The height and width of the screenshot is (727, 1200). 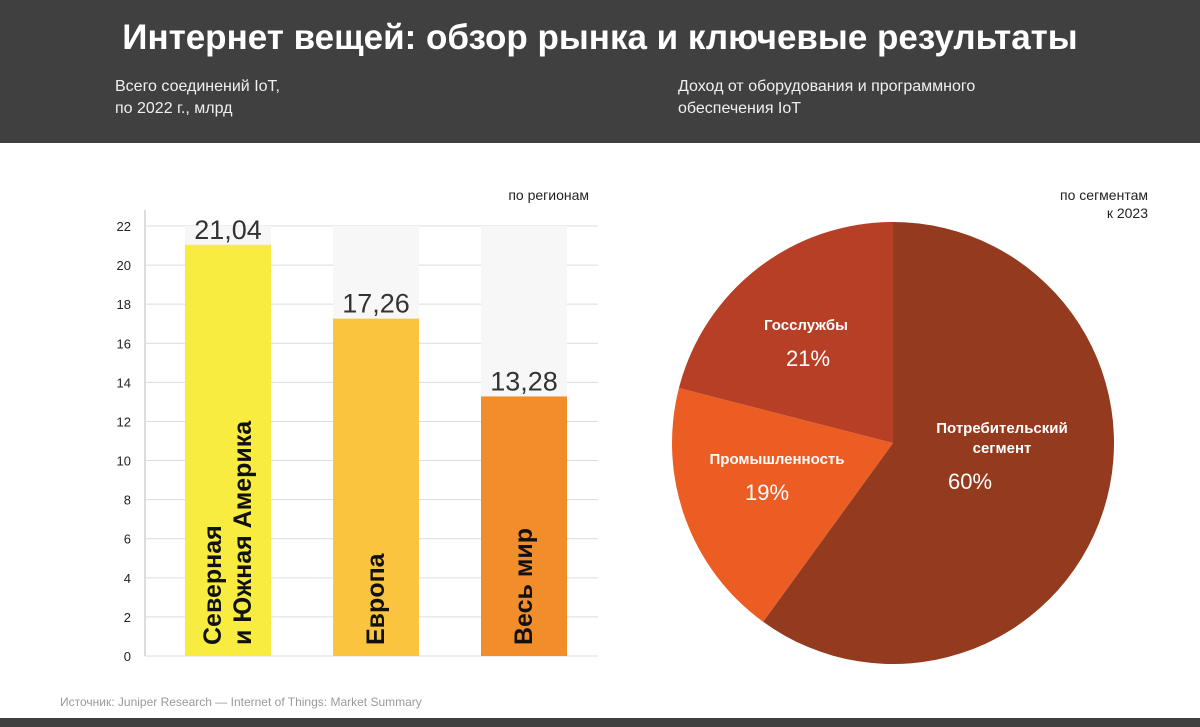 What do you see at coordinates (127, 617) in the screenshot?
I see `y-tick-label: 2` at bounding box center [127, 617].